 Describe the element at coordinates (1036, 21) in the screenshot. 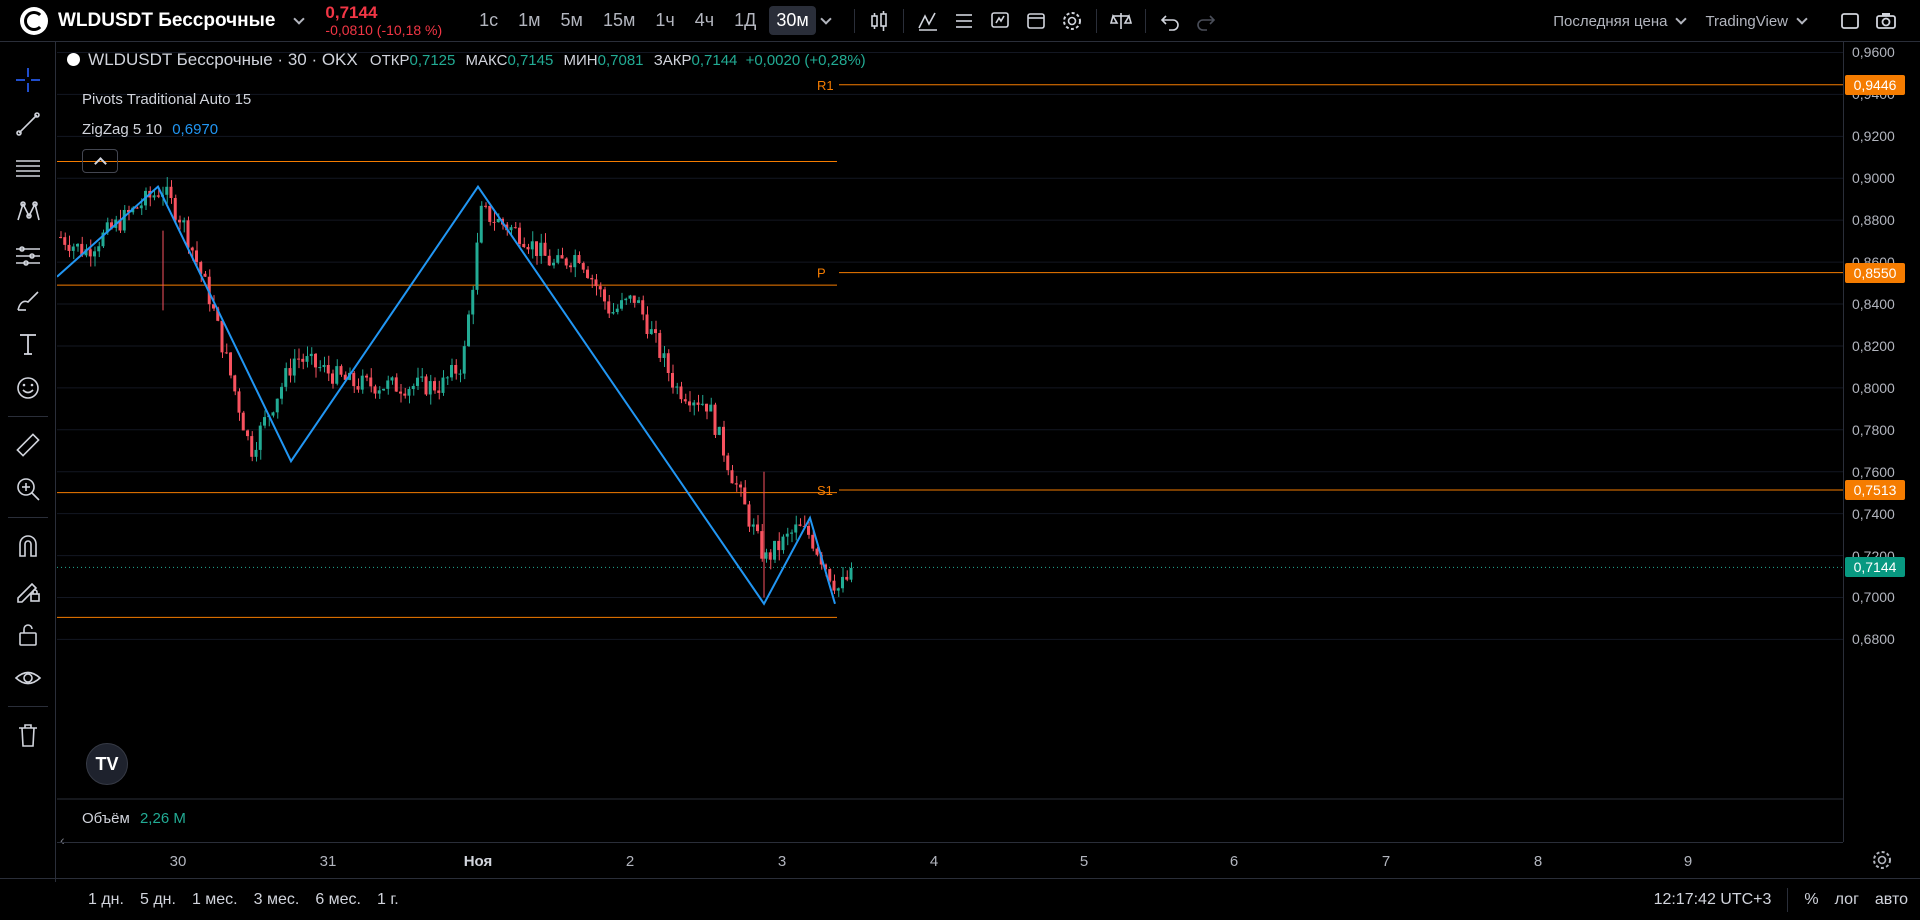

I see `replay-icon` at that location.